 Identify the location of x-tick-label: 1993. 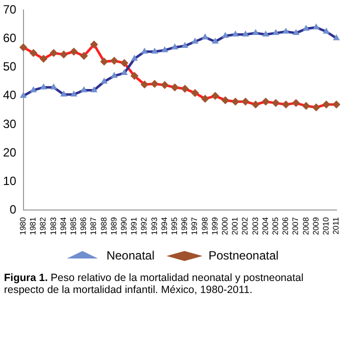
(154, 225).